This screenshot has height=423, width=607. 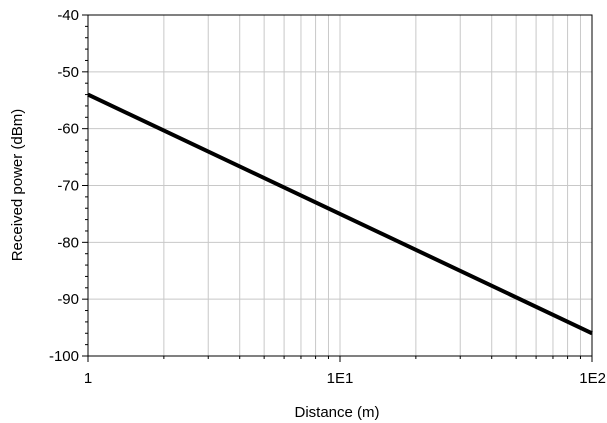 What do you see at coordinates (336, 412) in the screenshot?
I see `x-axis-label: Distance (m)` at bounding box center [336, 412].